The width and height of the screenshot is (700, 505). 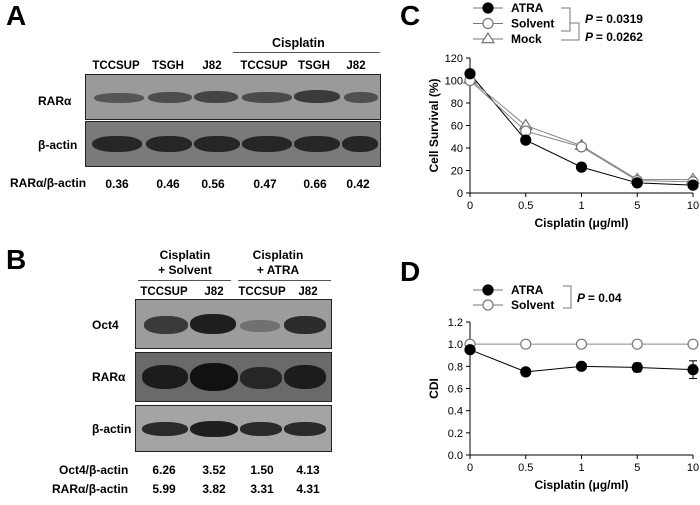 I want to click on ratio-value: 0.36, so click(x=117, y=184).